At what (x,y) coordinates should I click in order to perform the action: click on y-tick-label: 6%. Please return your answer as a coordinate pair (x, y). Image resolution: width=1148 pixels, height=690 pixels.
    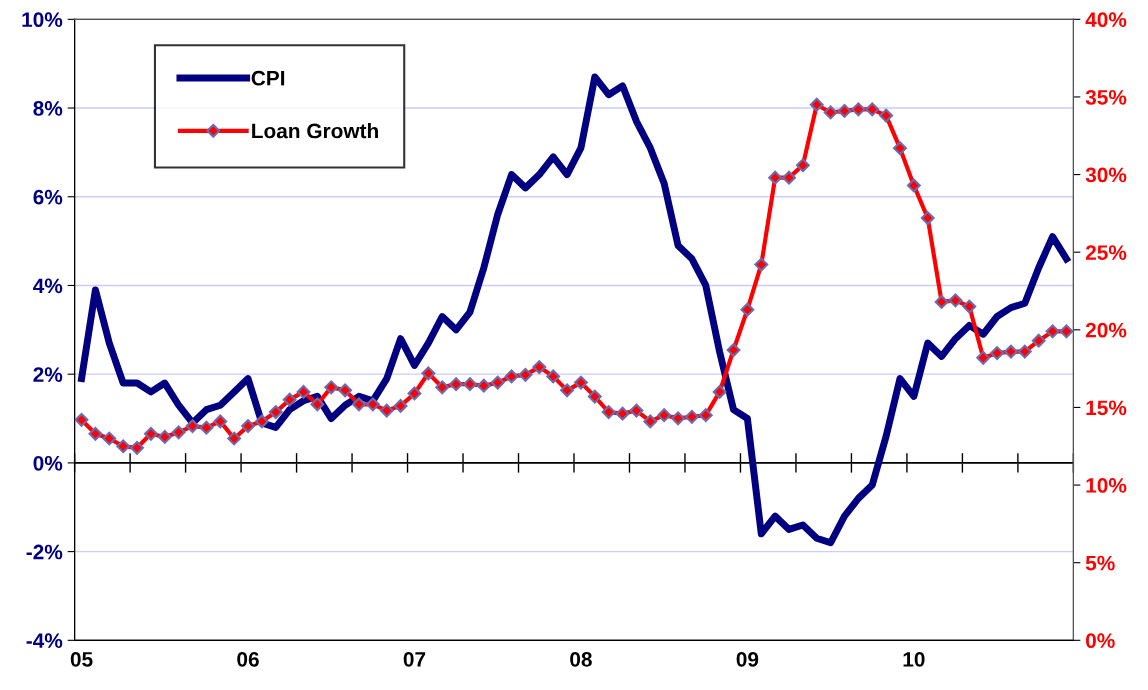
    Looking at the image, I should click on (48, 197).